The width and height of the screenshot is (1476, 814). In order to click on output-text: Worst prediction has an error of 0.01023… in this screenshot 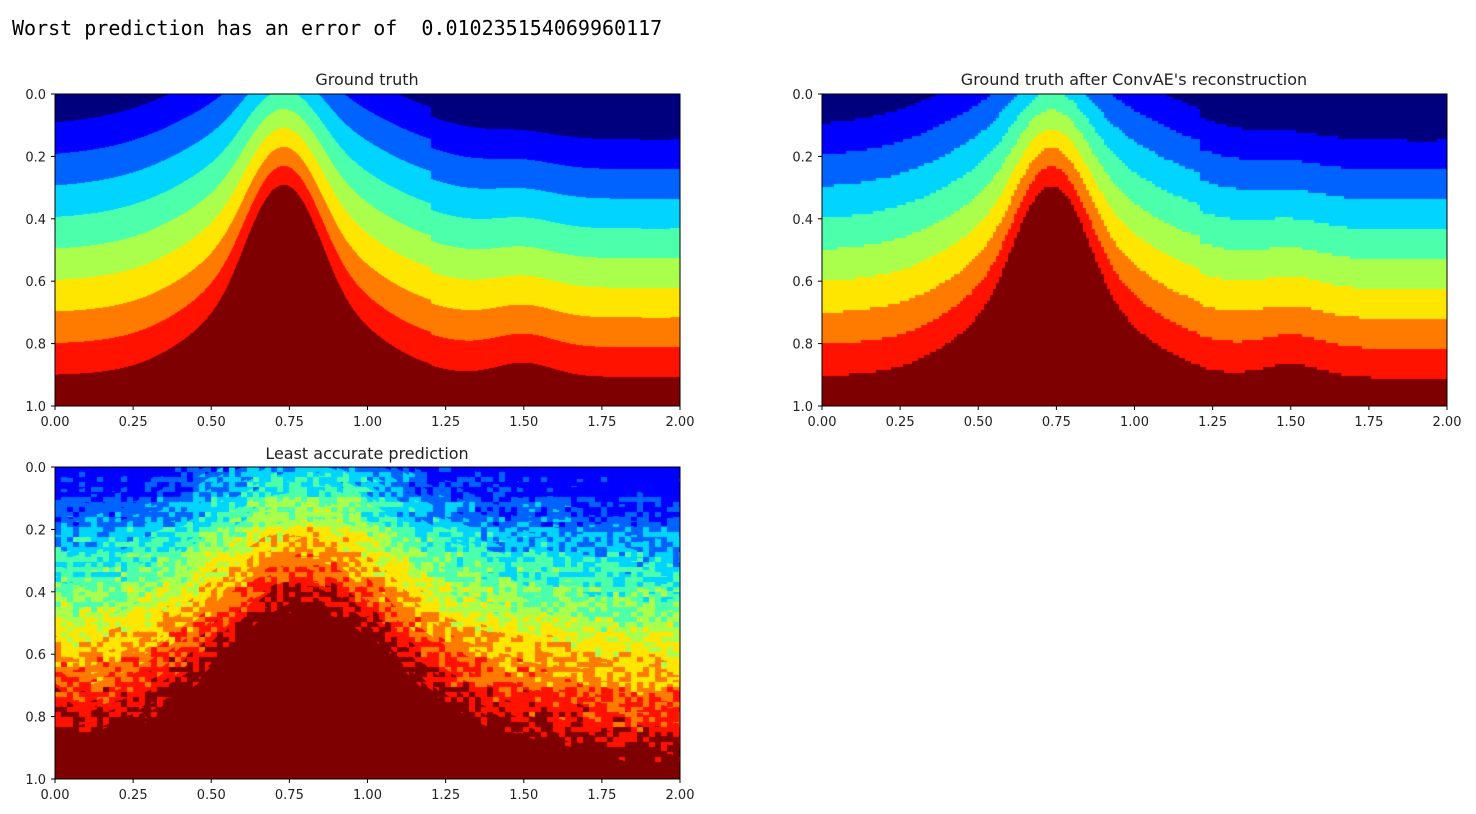, I will do `click(337, 28)`.